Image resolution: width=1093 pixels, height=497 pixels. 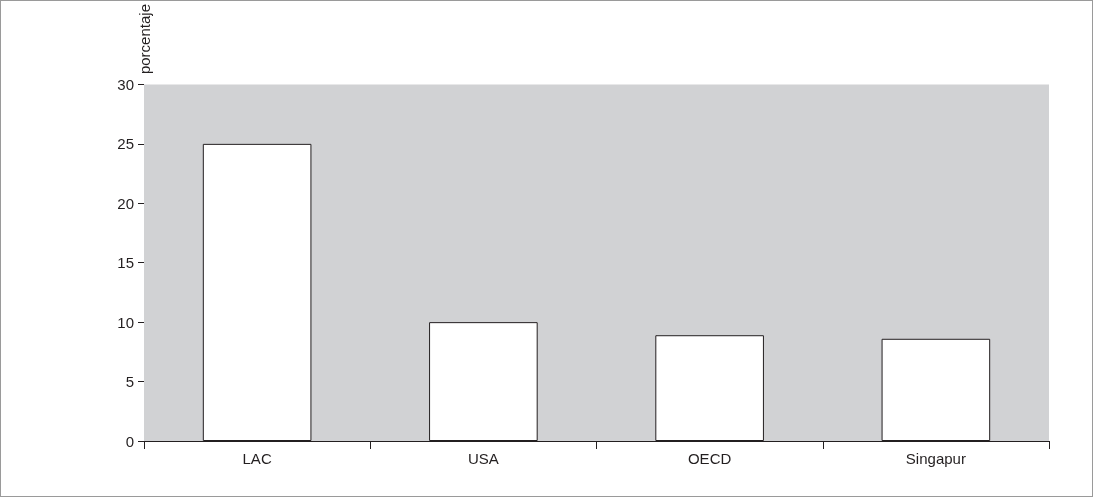 What do you see at coordinates (129, 382) in the screenshot?
I see `y-tick-label: 5` at bounding box center [129, 382].